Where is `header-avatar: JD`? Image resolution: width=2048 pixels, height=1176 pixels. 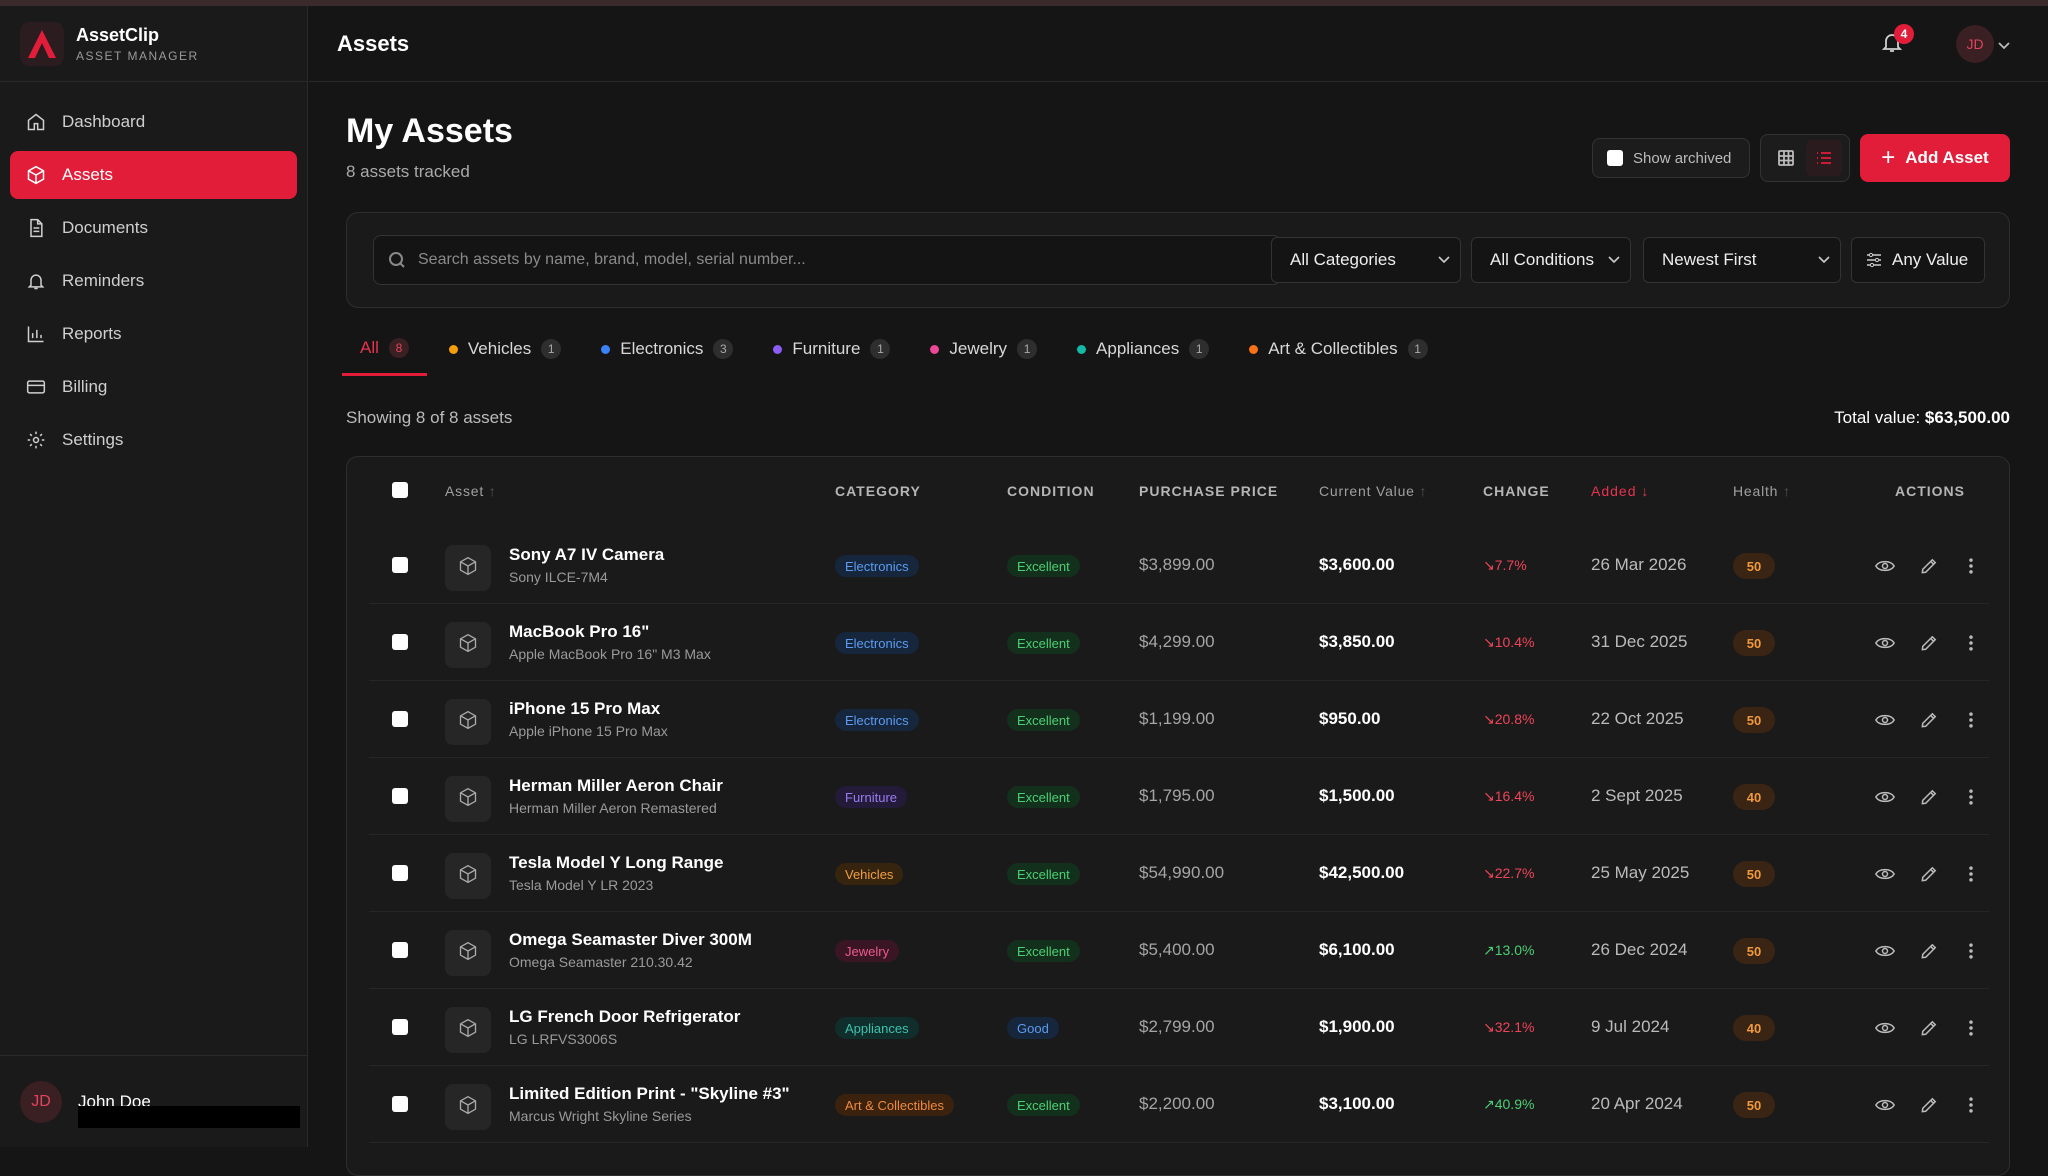 header-avatar: JD is located at coordinates (1975, 44).